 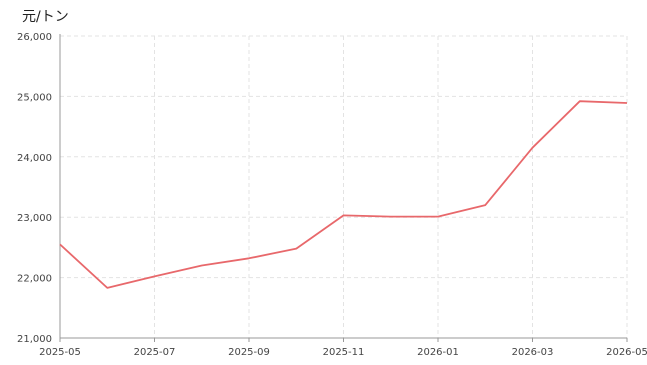 What do you see at coordinates (533, 352) in the screenshot?
I see `x-tick-label: 2026-03` at bounding box center [533, 352].